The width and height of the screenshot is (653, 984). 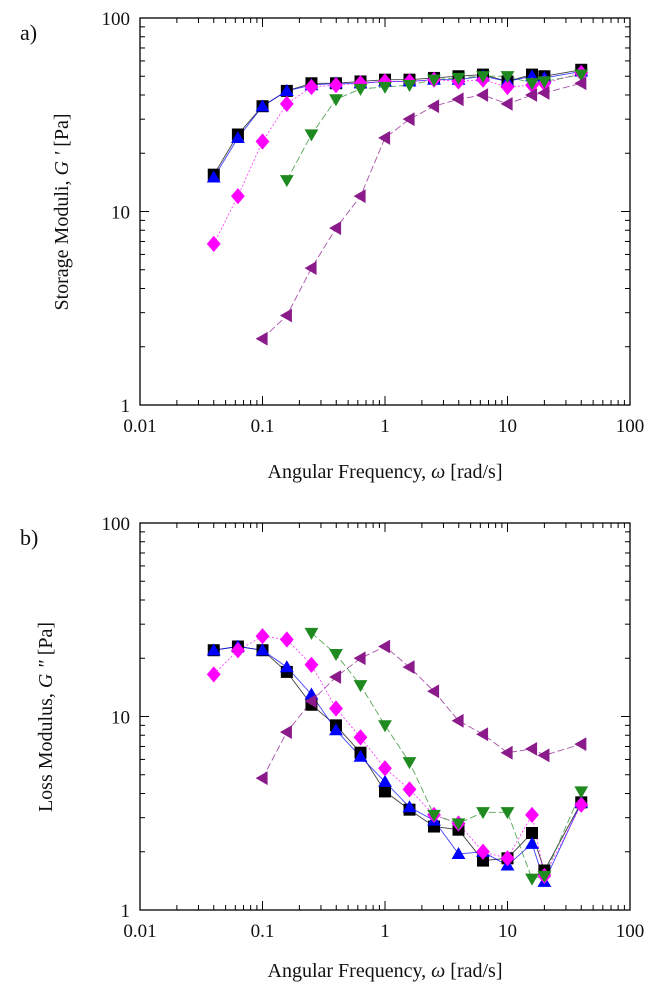 What do you see at coordinates (116, 718) in the screenshot?
I see `panel-b-ytick-labels: 1 10 100` at bounding box center [116, 718].